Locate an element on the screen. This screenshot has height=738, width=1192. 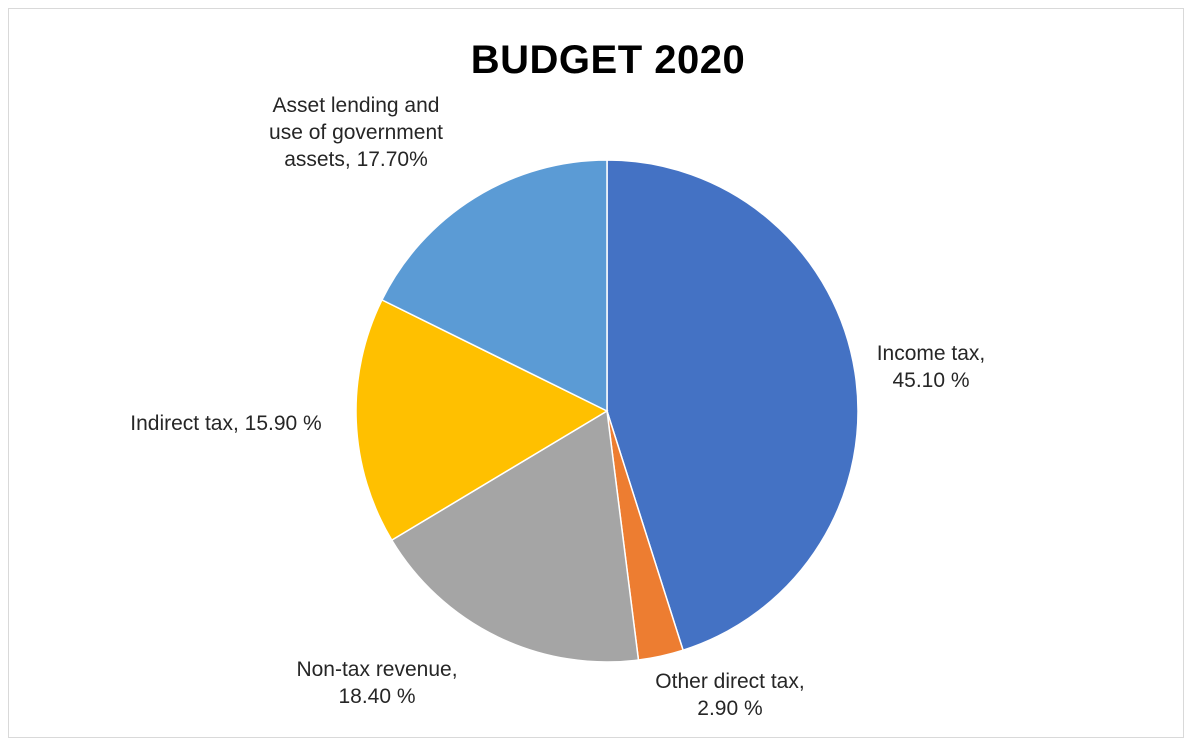
slice-label-non-tax-revenue: Non-tax revenue, 18.40 % is located at coordinates (377, 683).